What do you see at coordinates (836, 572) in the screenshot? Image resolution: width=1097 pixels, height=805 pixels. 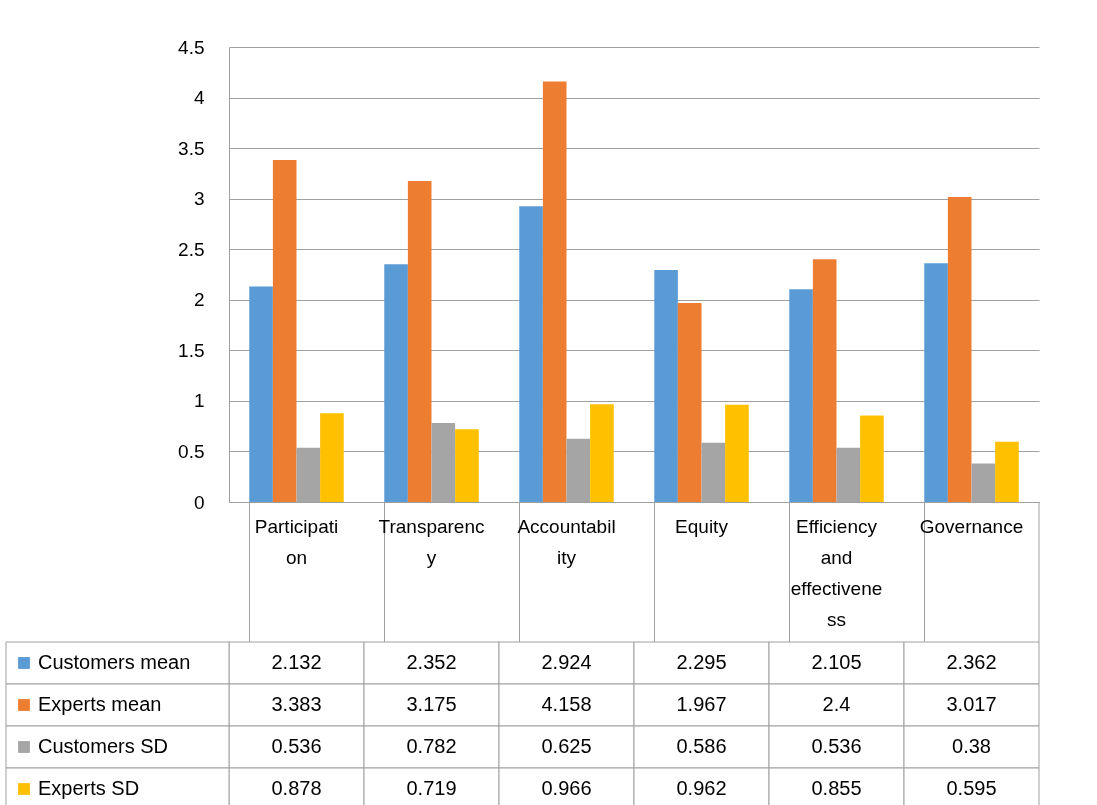 I see `x-tick-label: Efficiency and effectiveness` at bounding box center [836, 572].